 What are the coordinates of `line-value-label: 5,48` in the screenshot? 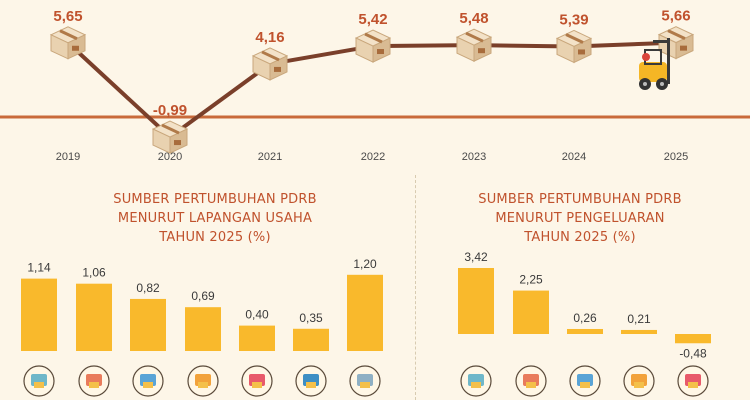 It's located at (473, 18).